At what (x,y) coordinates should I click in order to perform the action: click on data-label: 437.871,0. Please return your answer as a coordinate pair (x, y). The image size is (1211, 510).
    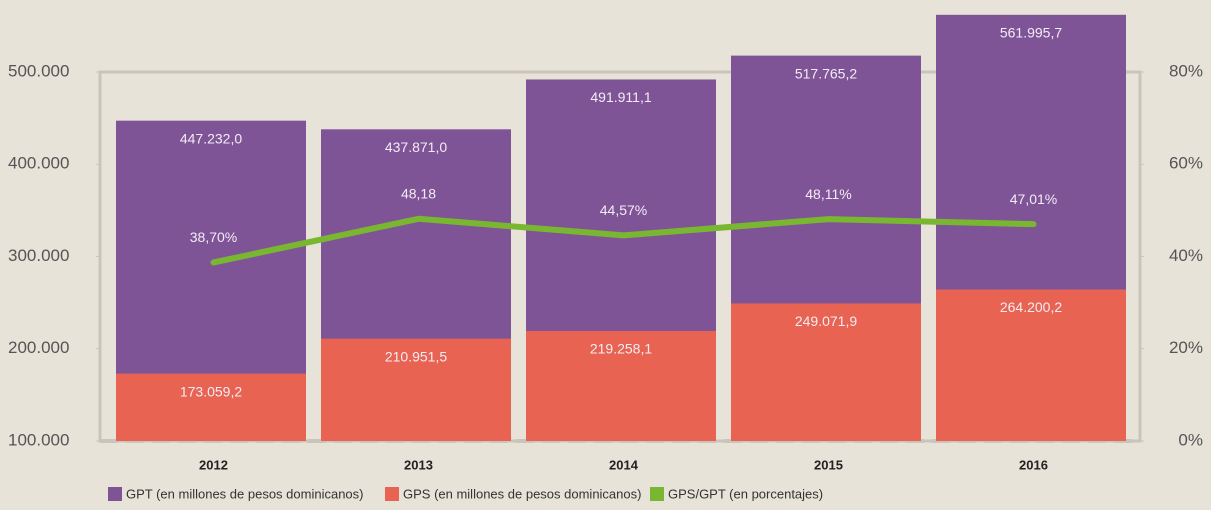
    Looking at the image, I should click on (416, 147).